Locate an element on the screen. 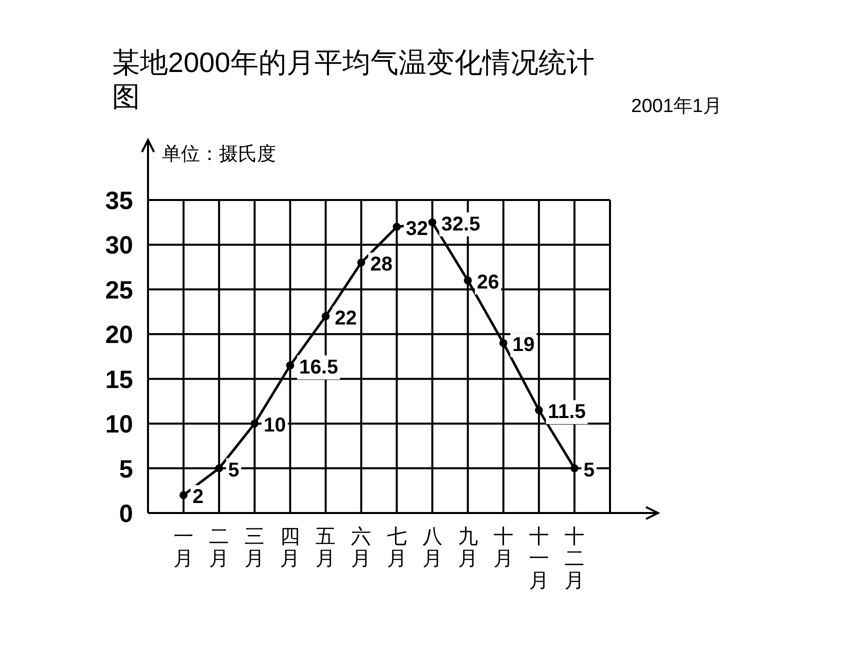 The image size is (860, 645). y-tick-label: 15 is located at coordinates (119, 380).